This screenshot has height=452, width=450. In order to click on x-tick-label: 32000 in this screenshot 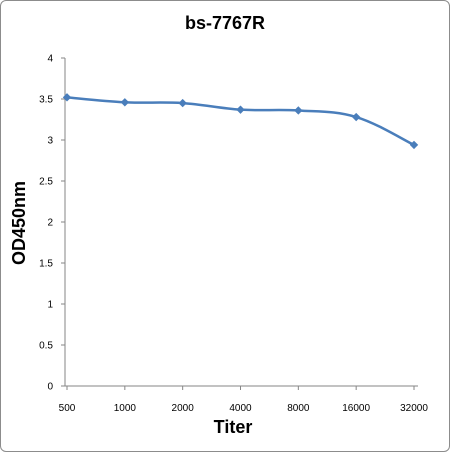, I will do `click(414, 408)`.